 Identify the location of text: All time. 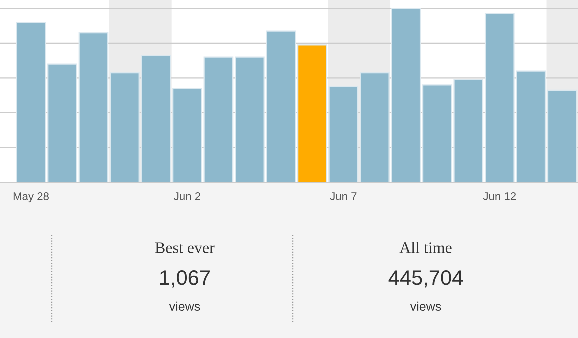
(426, 248).